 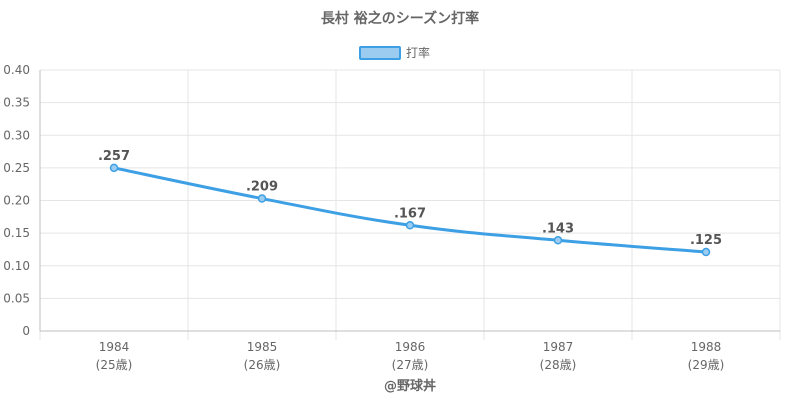 What do you see at coordinates (400, 18) in the screenshot?
I see `chart-title: 長村 裕之のシーズン打率` at bounding box center [400, 18].